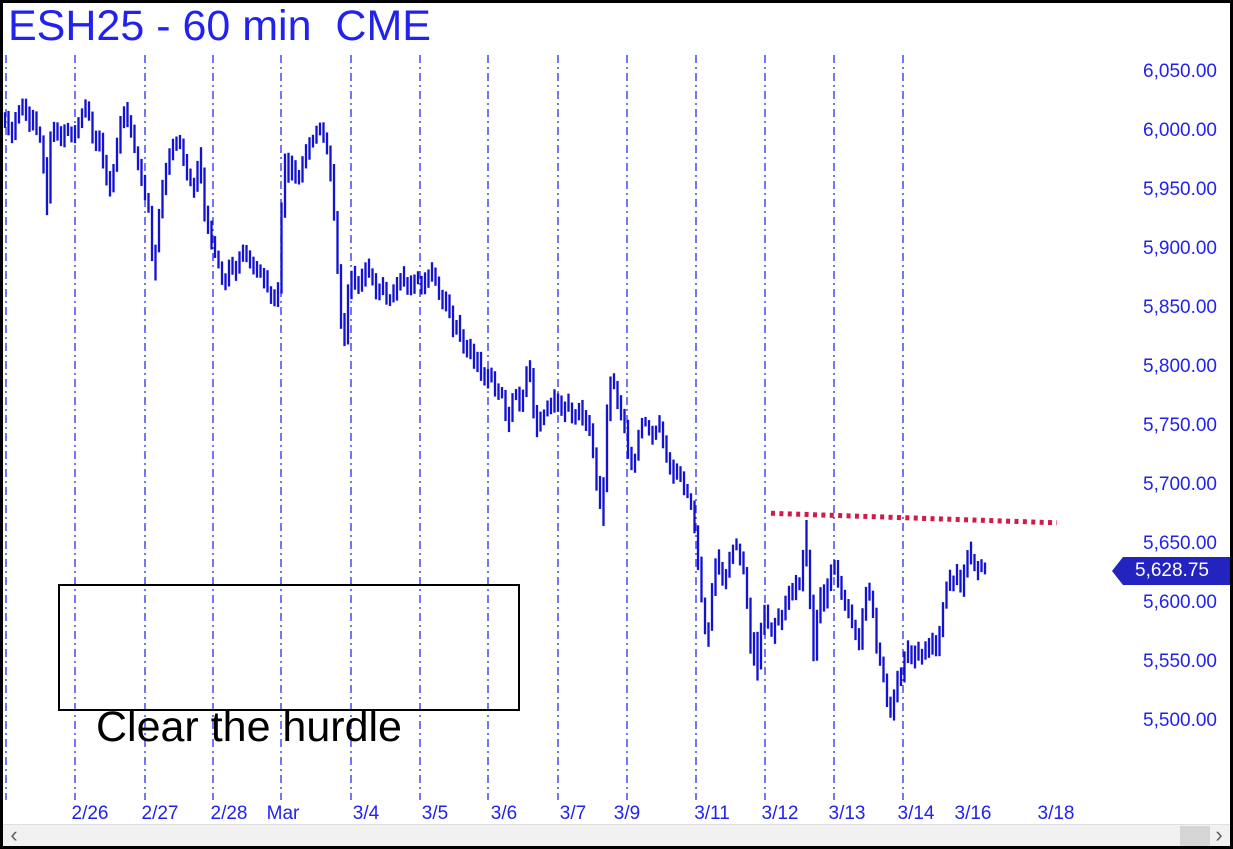 Image resolution: width=1233 pixels, height=849 pixels. What do you see at coordinates (616, 847) in the screenshot?
I see `frame-border-bottom` at bounding box center [616, 847].